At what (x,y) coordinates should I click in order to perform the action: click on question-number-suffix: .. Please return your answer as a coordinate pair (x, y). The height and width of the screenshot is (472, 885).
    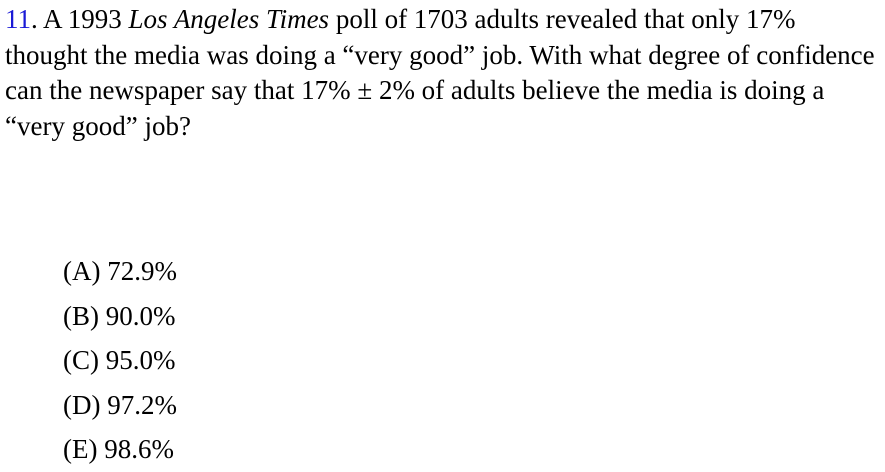
    Looking at the image, I should click on (37, 19).